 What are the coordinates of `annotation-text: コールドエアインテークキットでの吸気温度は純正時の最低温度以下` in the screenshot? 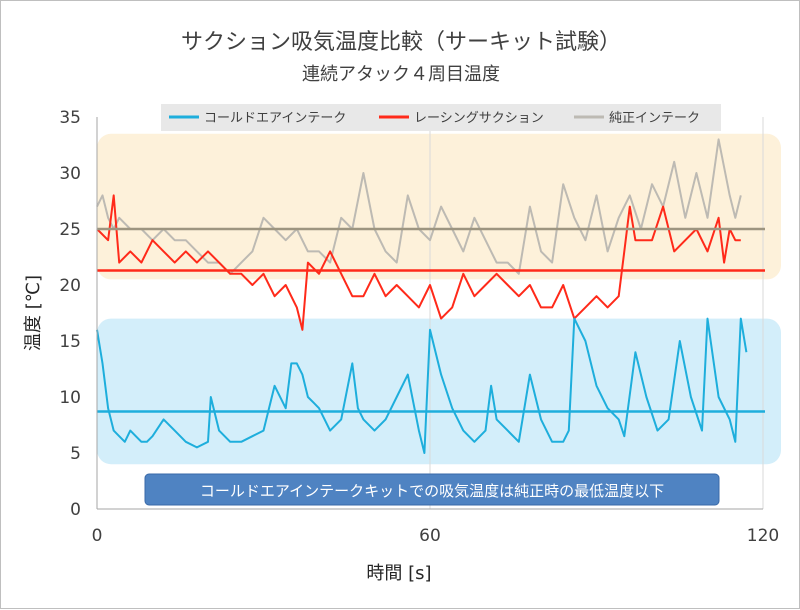 It's located at (432, 491).